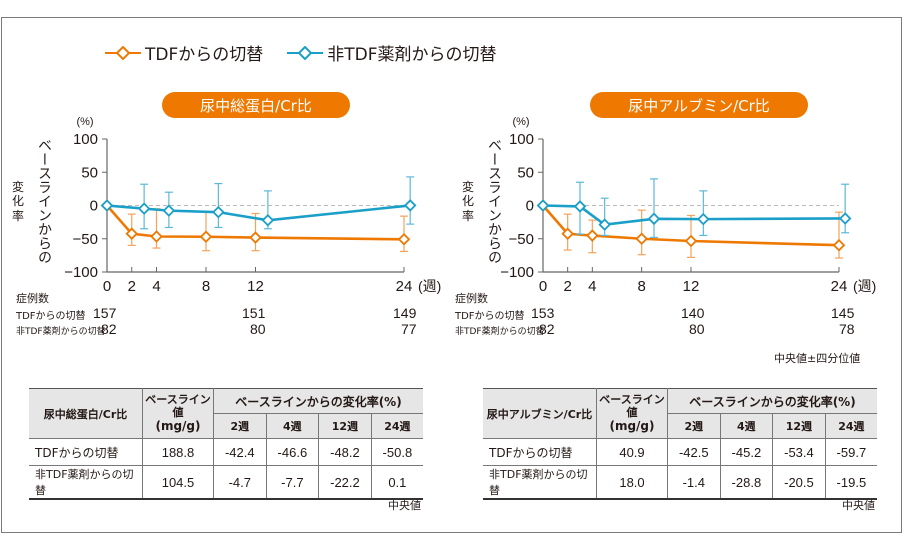 Image resolution: width=906 pixels, height=538 pixels. Describe the element at coordinates (44, 201) in the screenshot. I see `y-axis-label-left-1: ベースラインからの` at that location.